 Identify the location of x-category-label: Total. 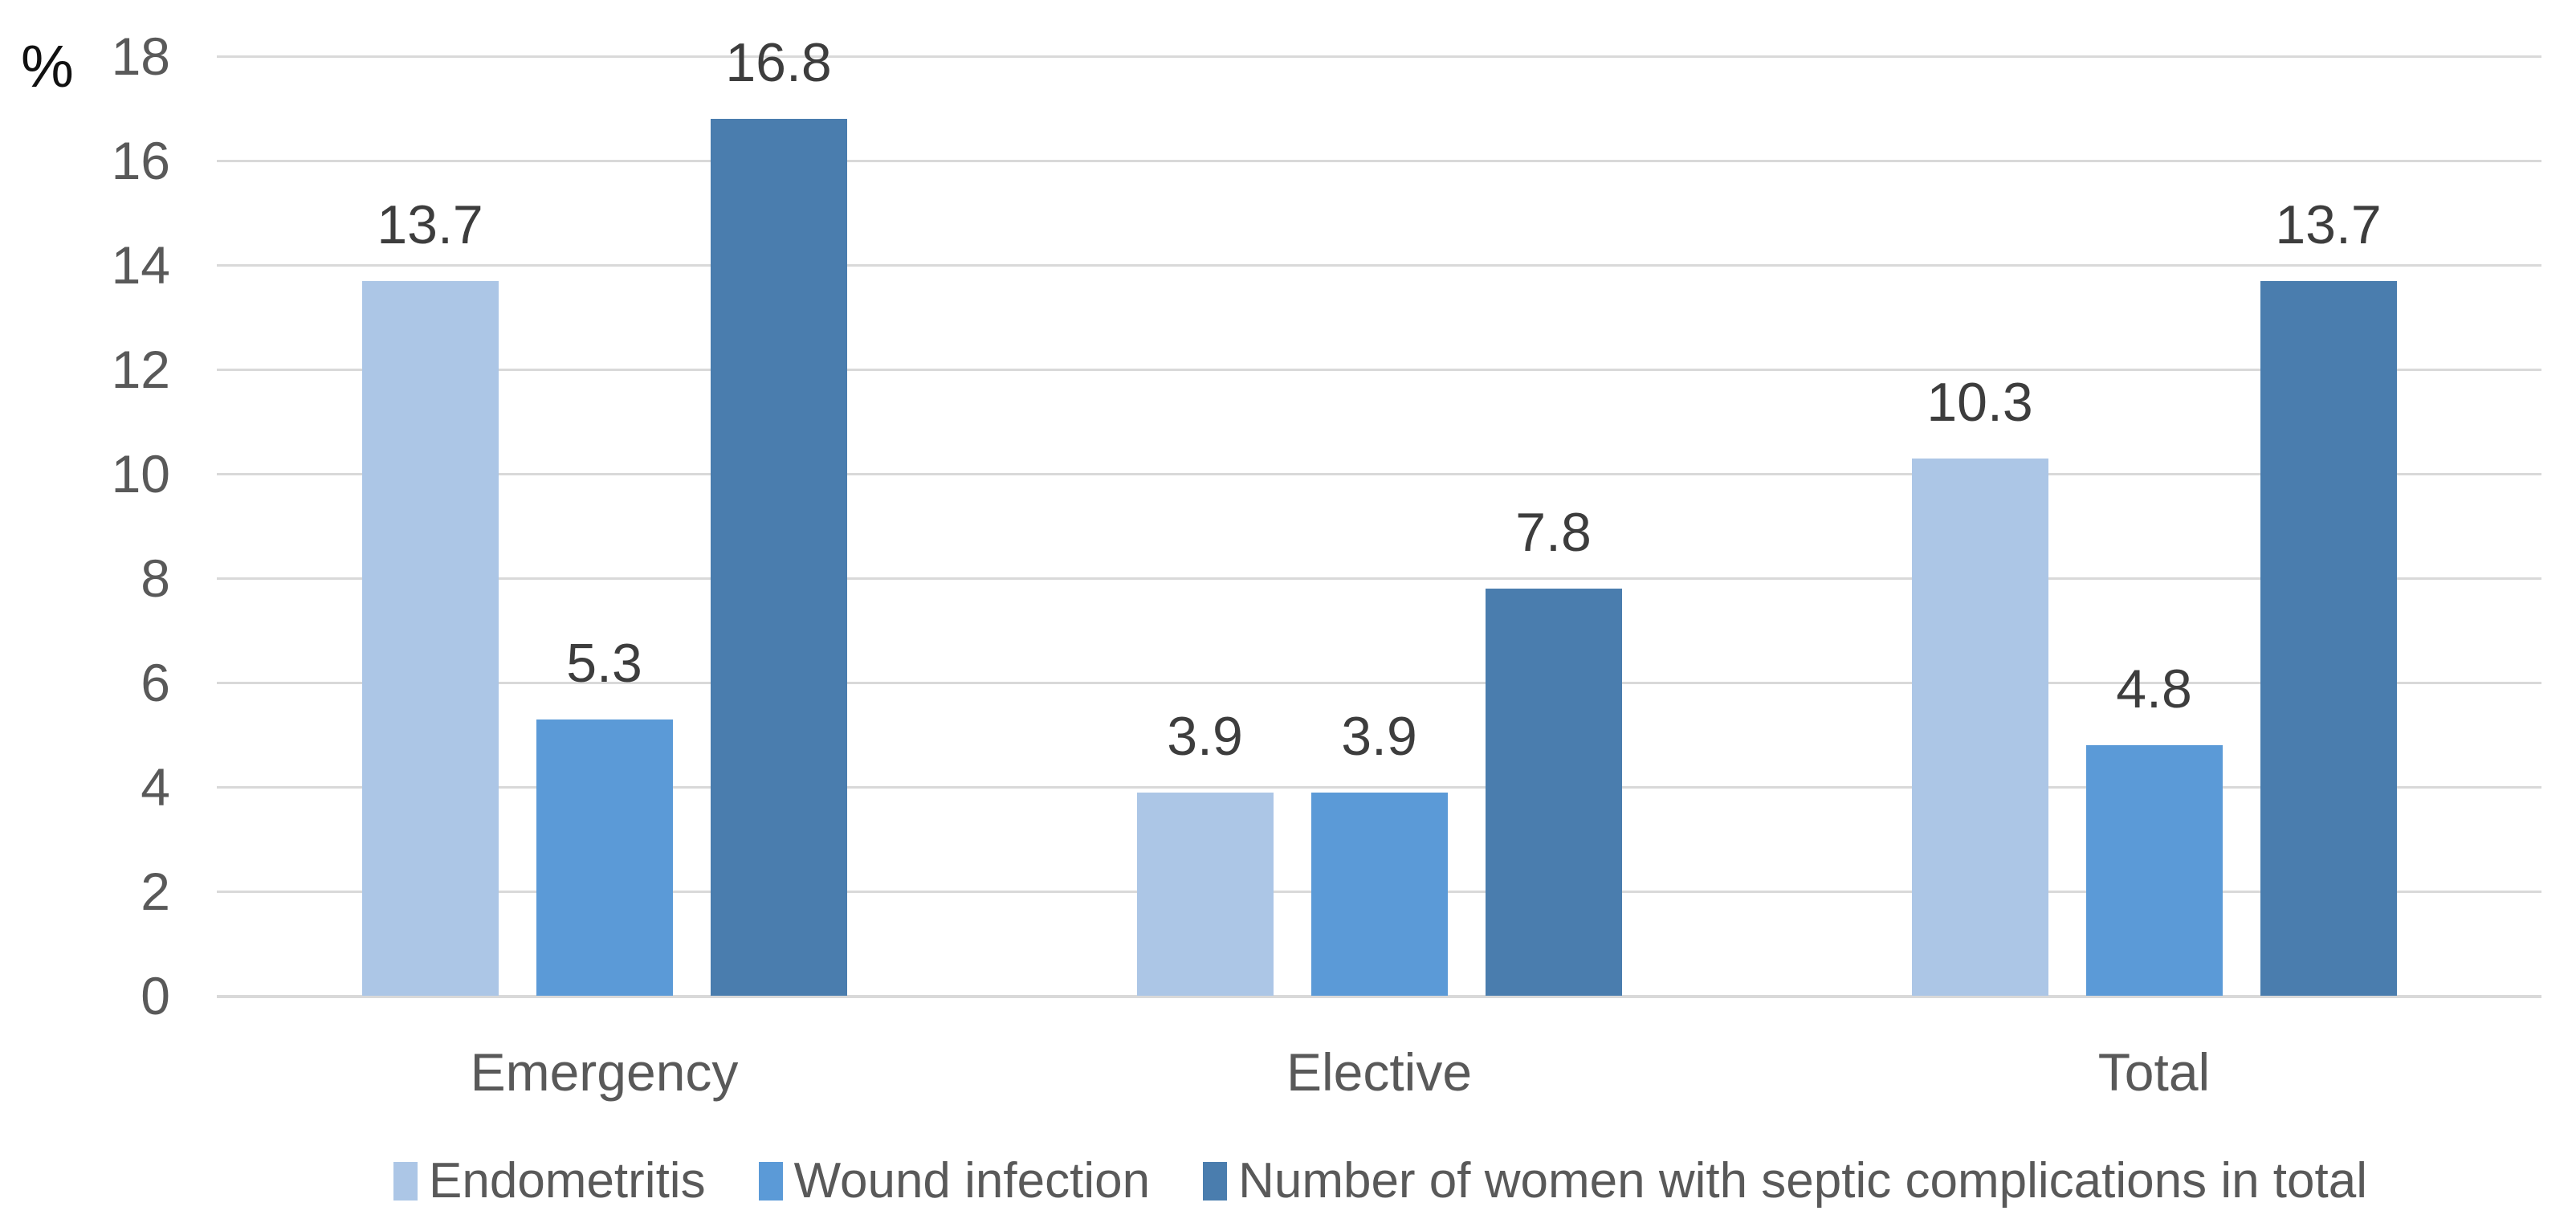
(2154, 1072).